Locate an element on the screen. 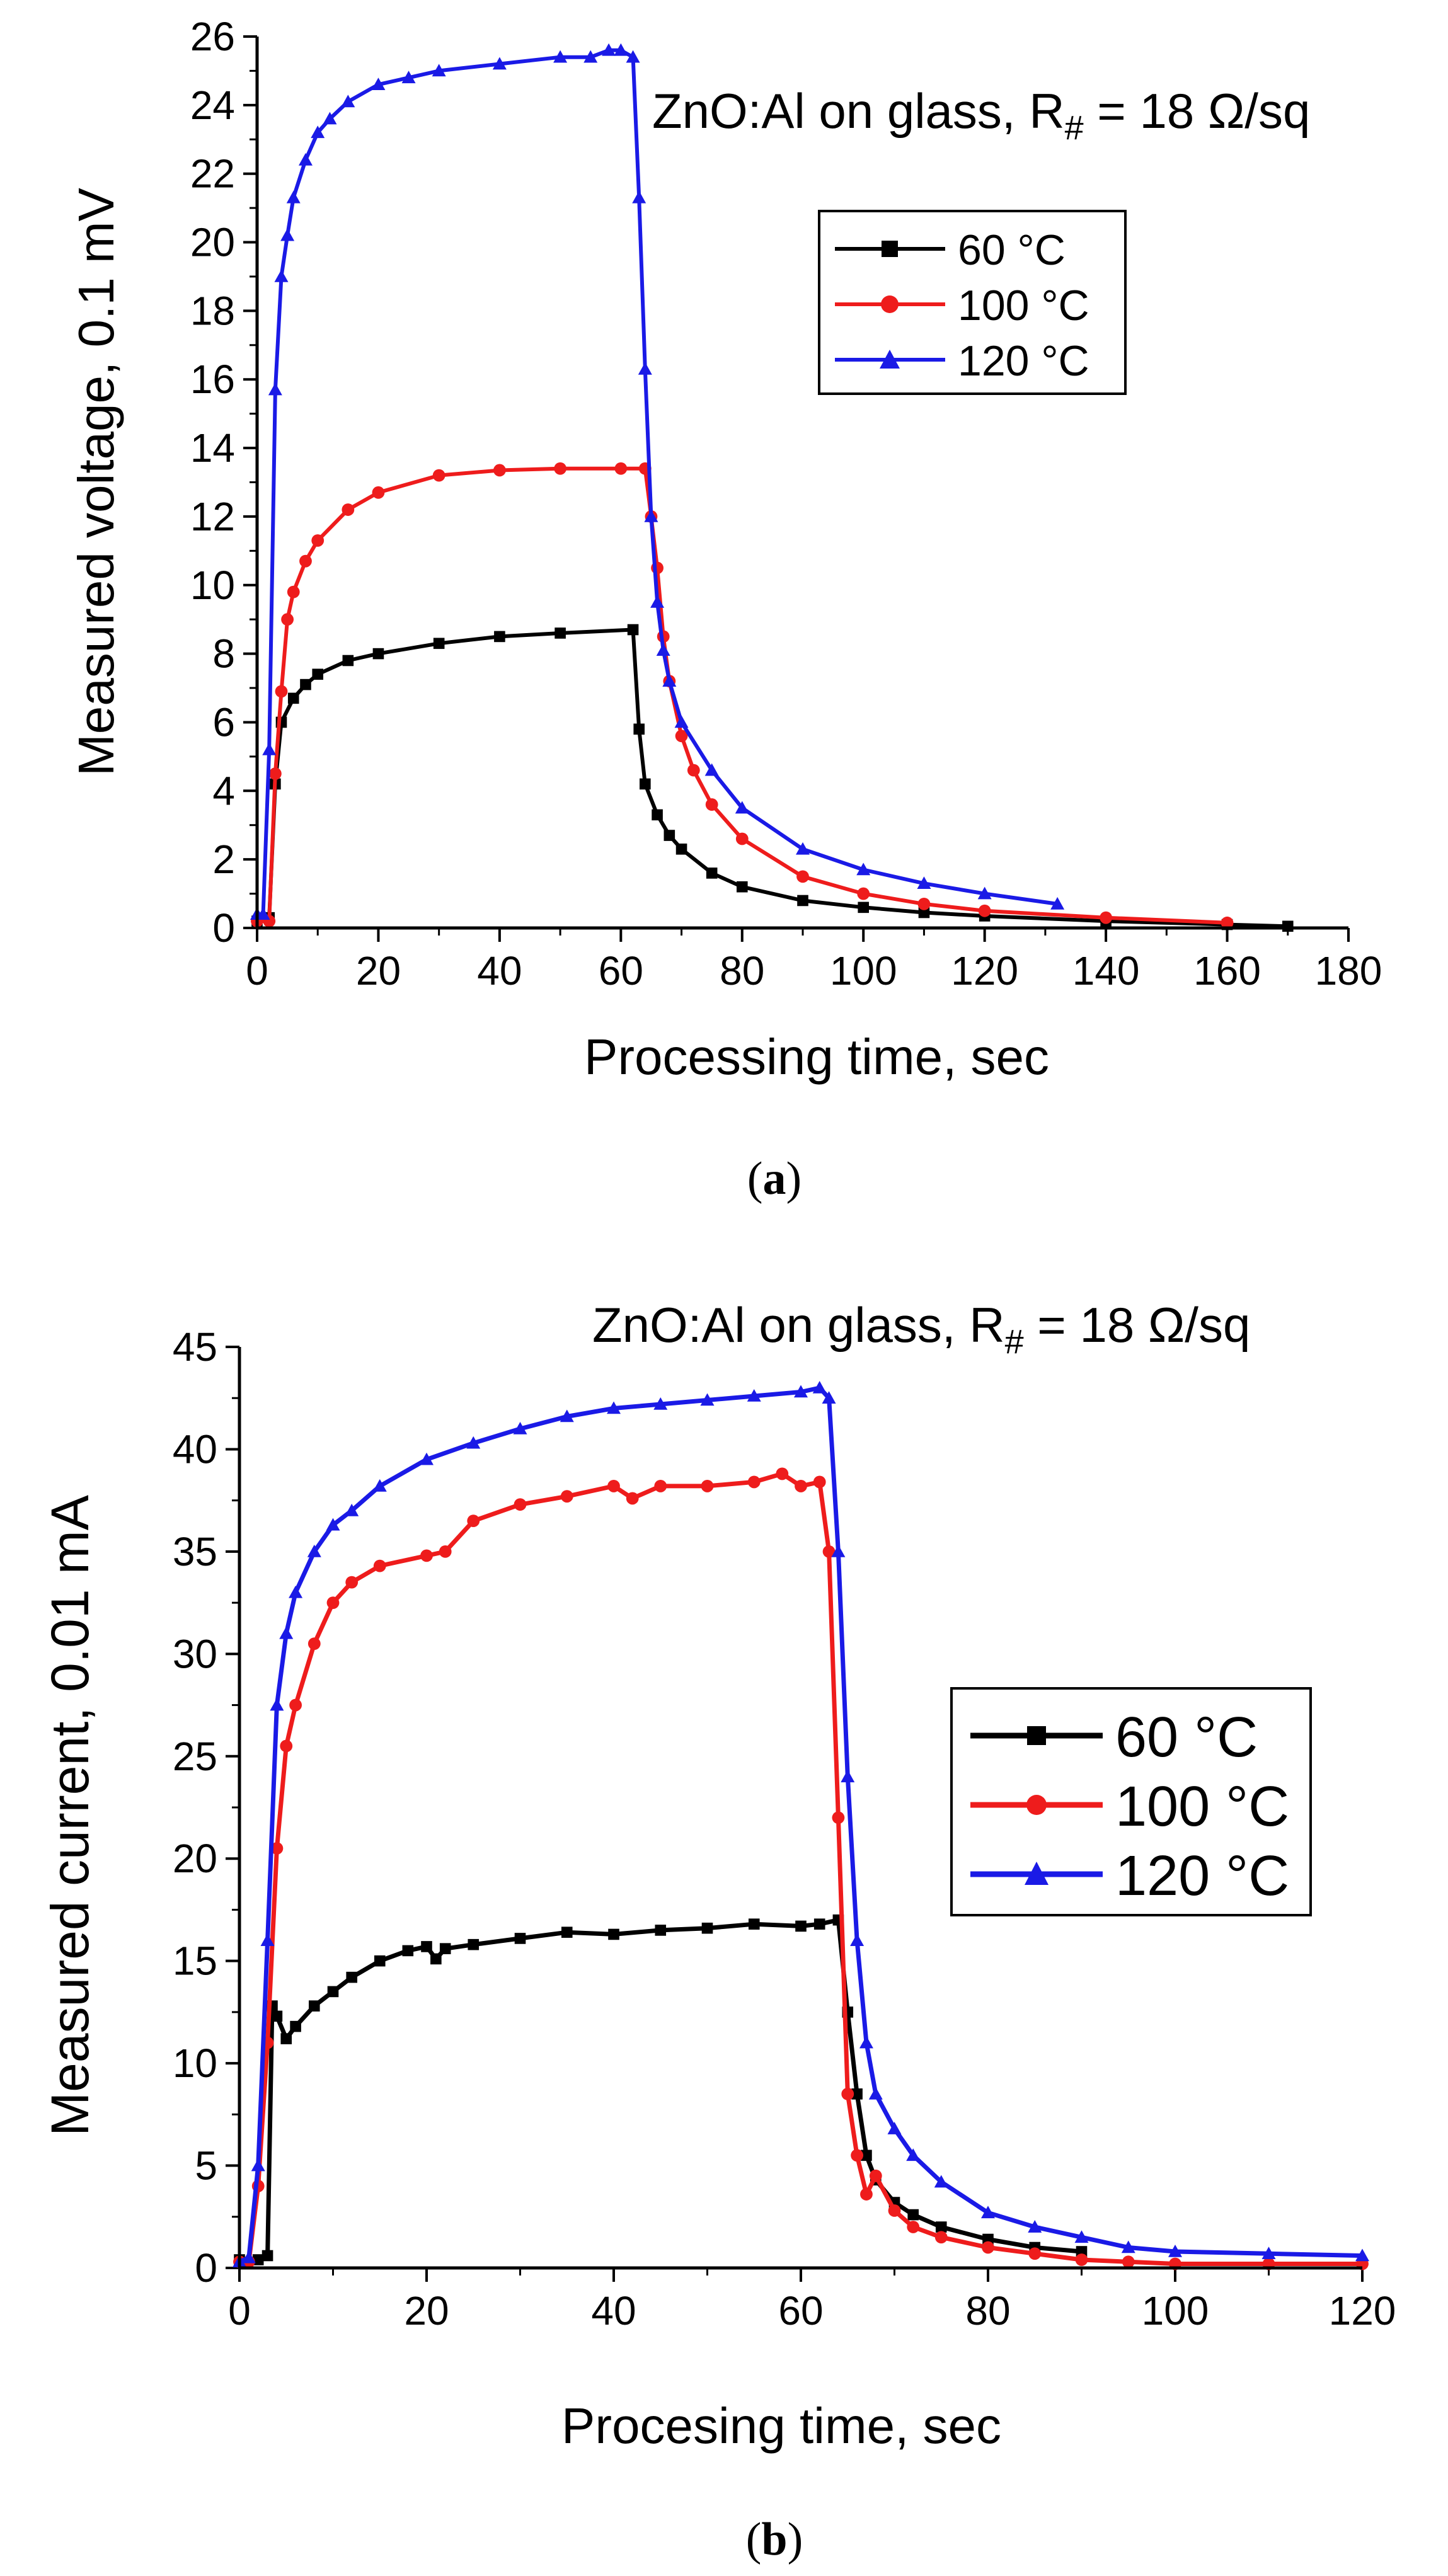  series-line is located at coordinates (742, 695).